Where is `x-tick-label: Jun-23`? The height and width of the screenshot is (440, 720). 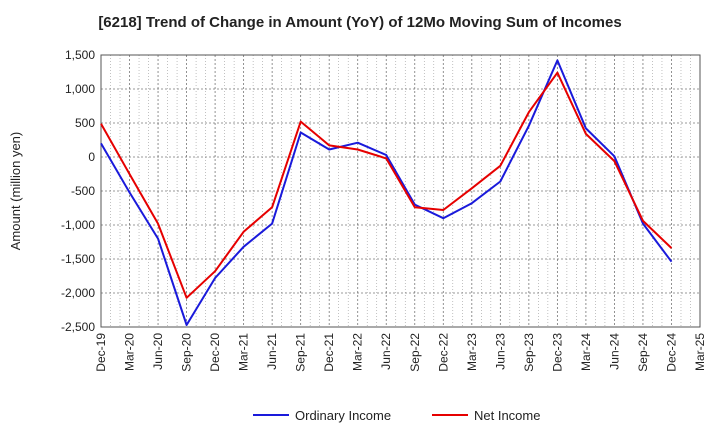 x-tick-label: Jun-23 is located at coordinates (500, 351).